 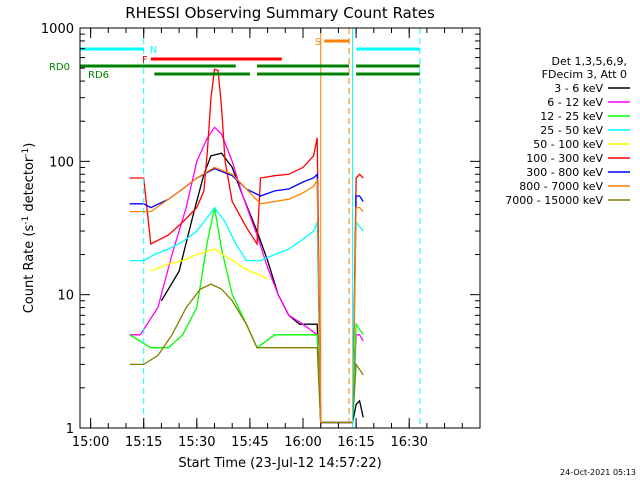 I want to click on flag-label-0: N, so click(x=153, y=50).